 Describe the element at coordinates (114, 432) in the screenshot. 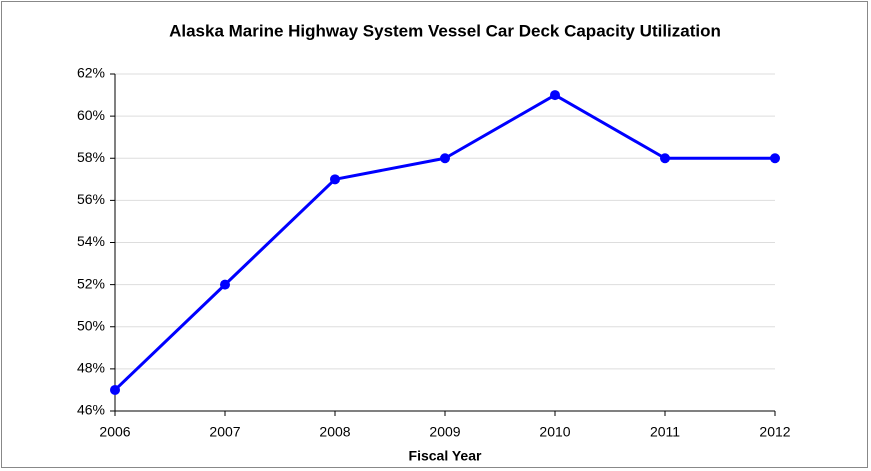

I see `x-tick-label: 2006` at that location.